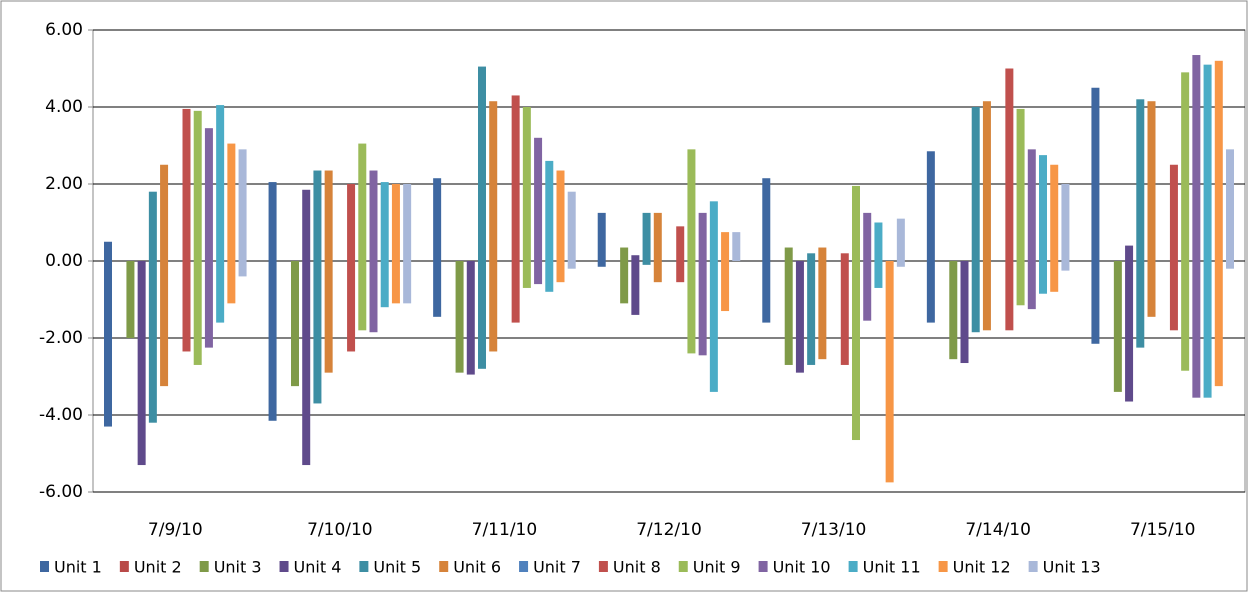 This screenshot has height=597, width=1249. What do you see at coordinates (557, 567) in the screenshot?
I see `legend-label: Unit 7` at bounding box center [557, 567].